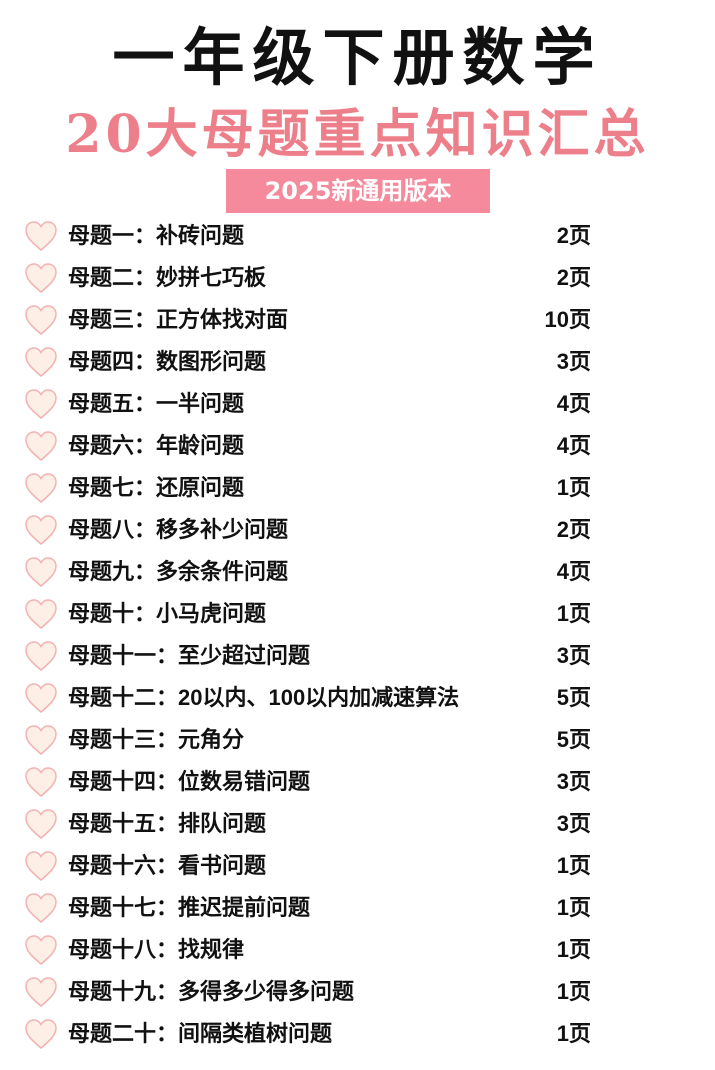 The height and width of the screenshot is (1070, 715). I want to click on list-item: 母题十九：多得多少得多问题 1页, so click(357, 992).